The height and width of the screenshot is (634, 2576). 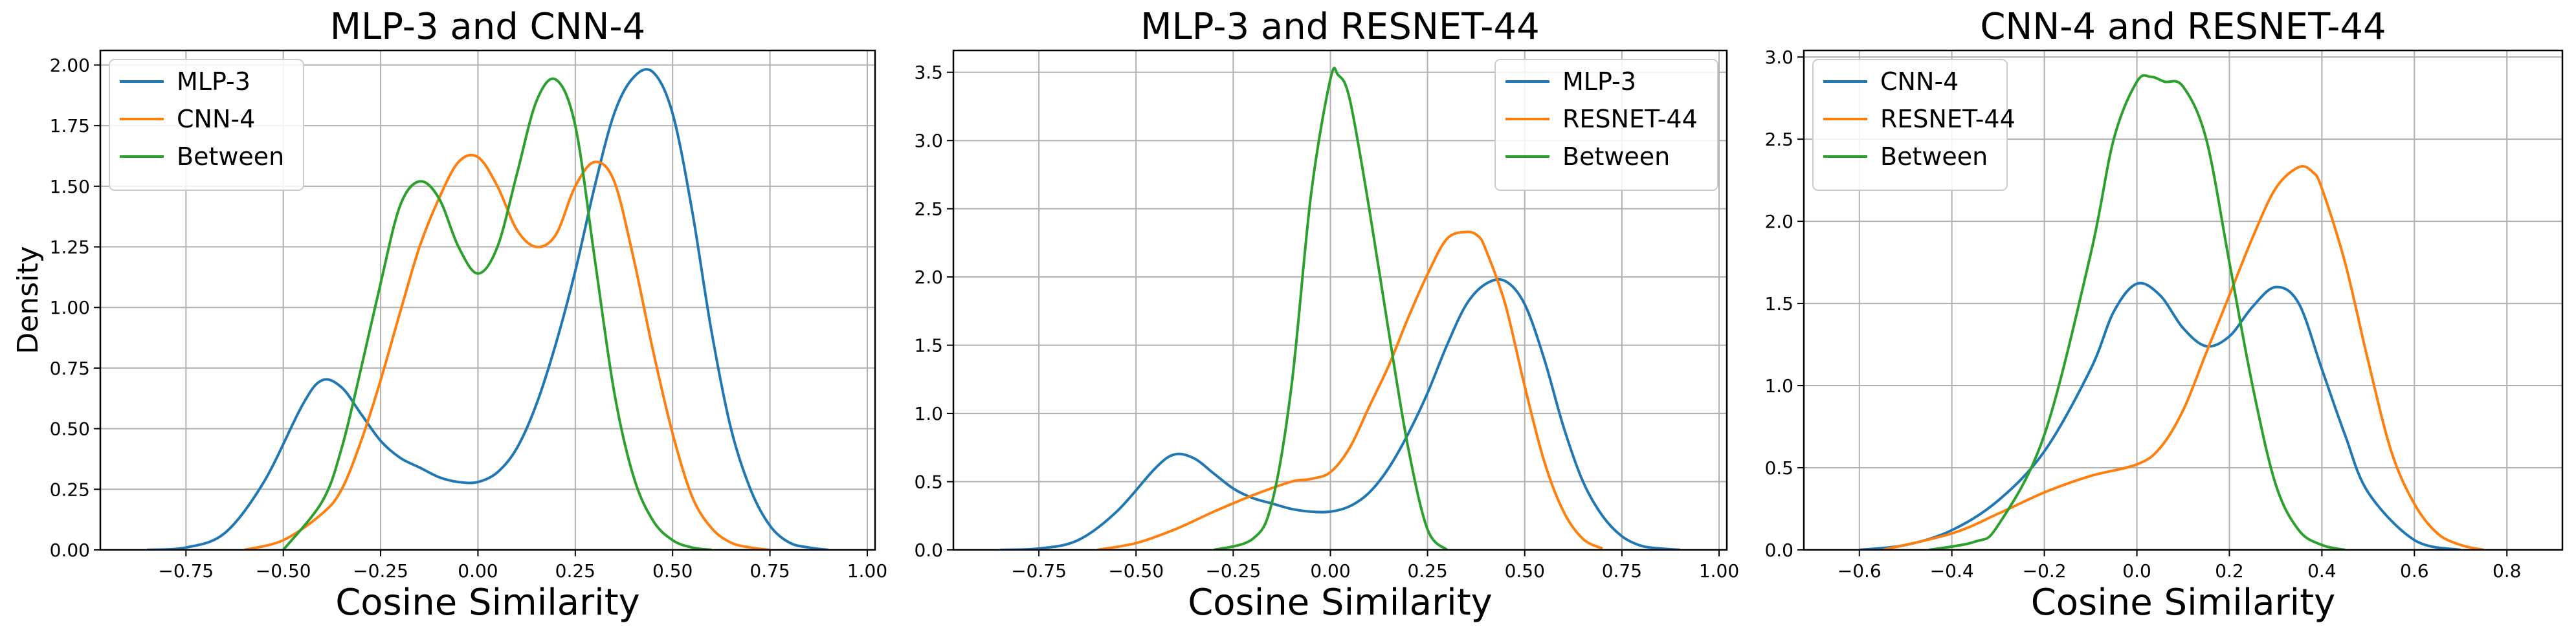 What do you see at coordinates (70, 550) in the screenshot?
I see `y-tick-label: 0.00` at bounding box center [70, 550].